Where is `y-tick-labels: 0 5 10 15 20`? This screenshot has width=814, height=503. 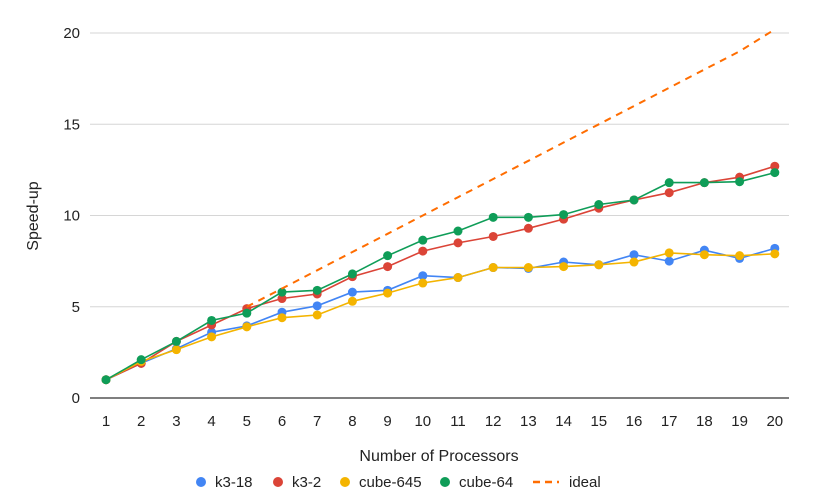
y-tick-labels: 0 5 10 15 20 is located at coordinates (71, 216).